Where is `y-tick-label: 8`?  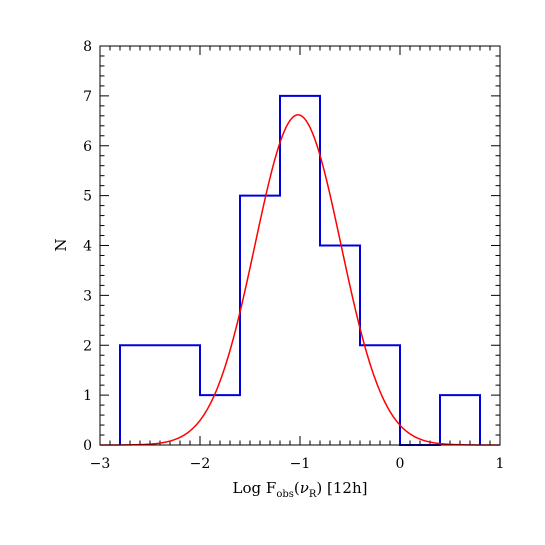
y-tick-label: 8 is located at coordinates (87, 47).